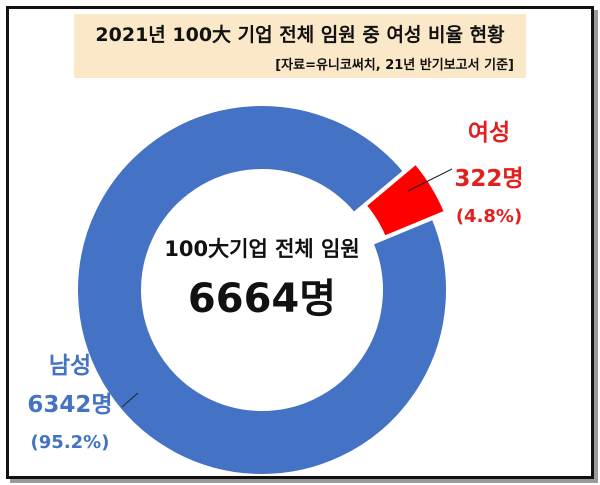  I want to click on female-name-label: 여성, so click(489, 133).